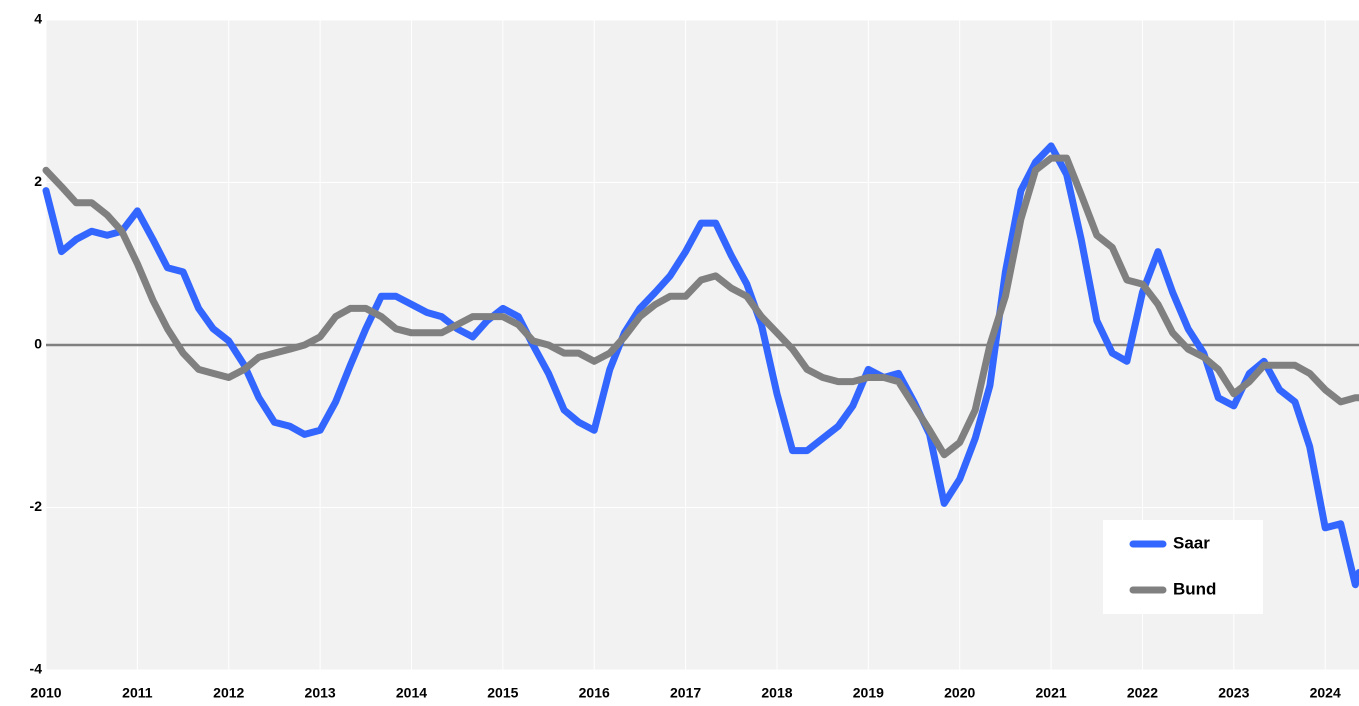 The image size is (1359, 706). What do you see at coordinates (1233, 693) in the screenshot?
I see `x-tick-label: 2023` at bounding box center [1233, 693].